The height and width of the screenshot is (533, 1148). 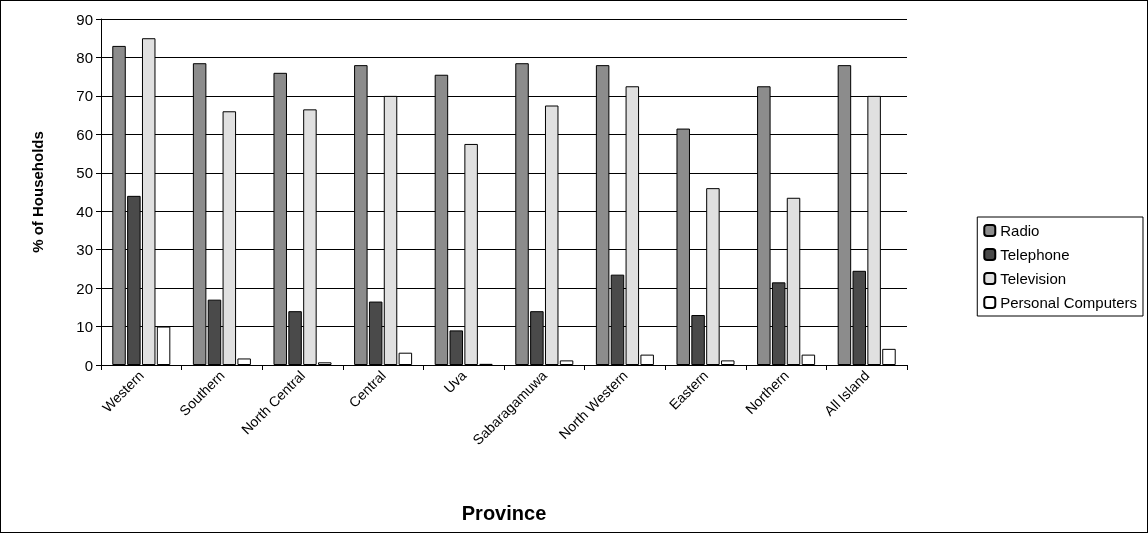 I want to click on x-axis-title: Province, so click(x=504, y=513).